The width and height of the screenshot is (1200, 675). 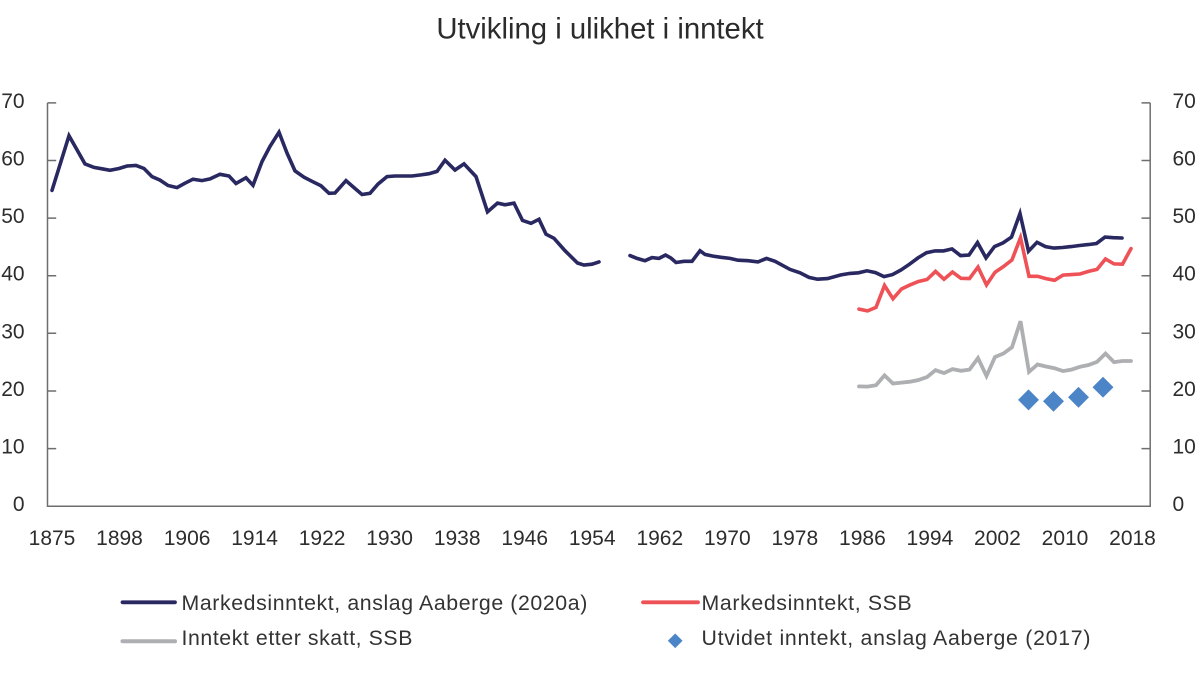 What do you see at coordinates (524, 538) in the screenshot?
I see `svg-text: 1946` at bounding box center [524, 538].